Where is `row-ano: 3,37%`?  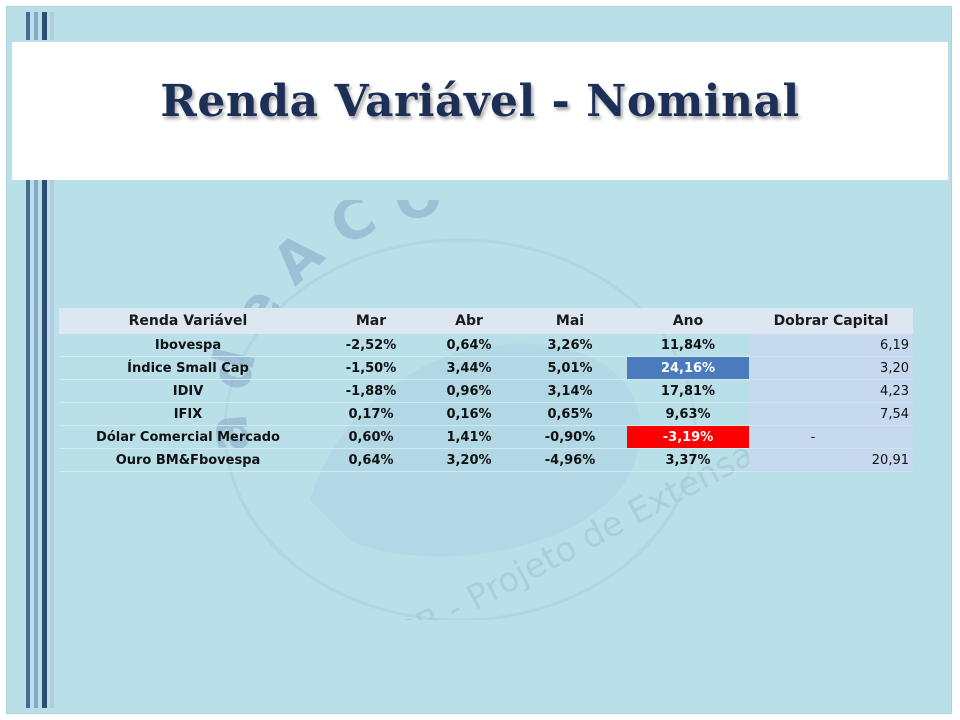
row-ano: 3,37% is located at coordinates (688, 460).